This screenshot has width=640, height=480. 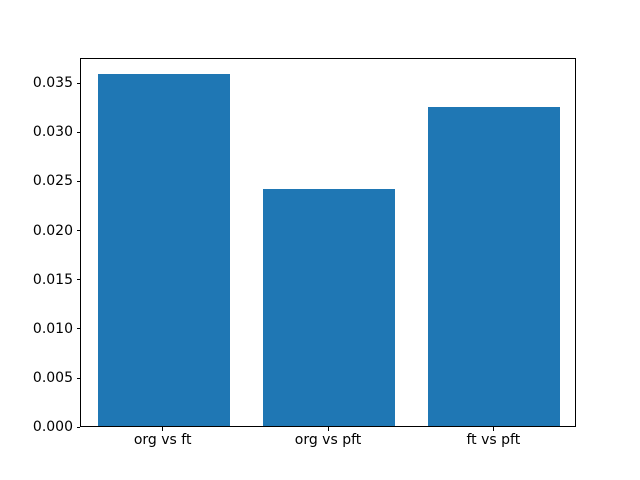 What do you see at coordinates (52, 181) in the screenshot?
I see `y-tick-label: 0.025` at bounding box center [52, 181].